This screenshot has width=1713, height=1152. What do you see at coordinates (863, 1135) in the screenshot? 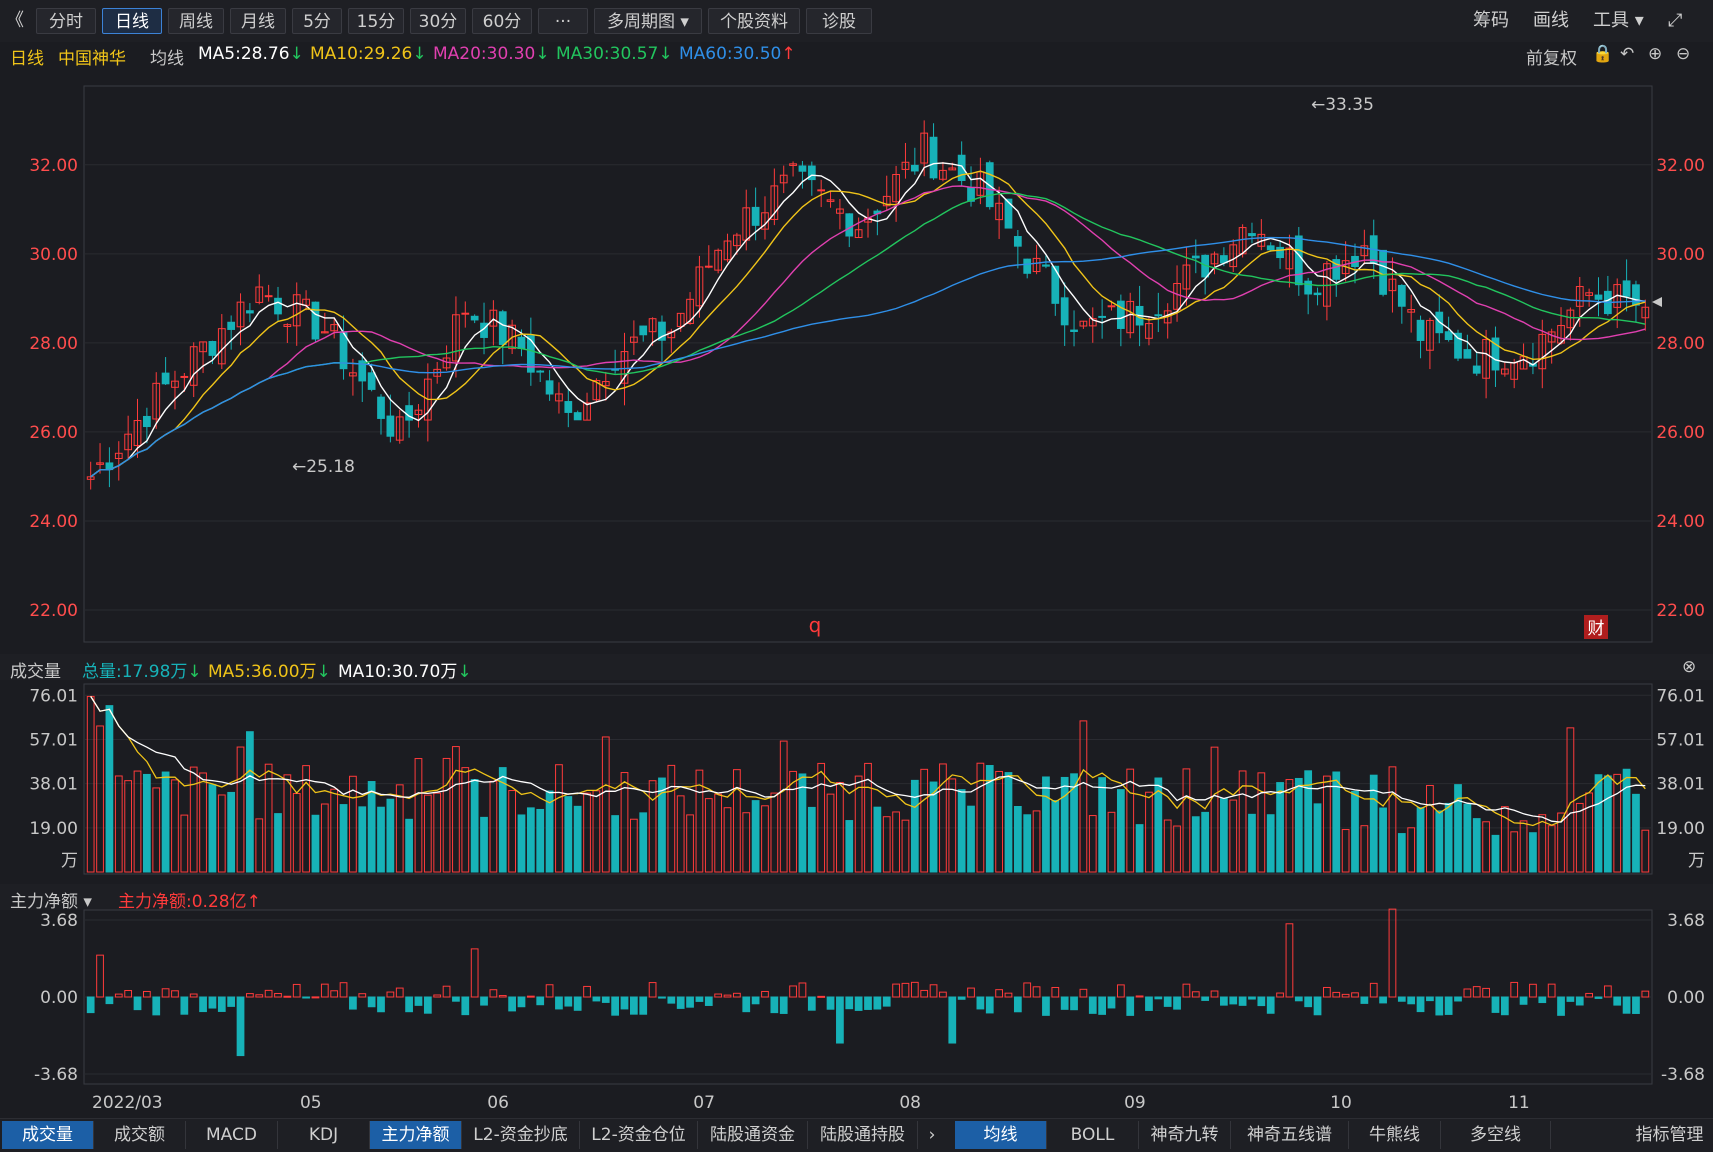
I see `indicator-tab-8: 陆股通持股` at bounding box center [863, 1135].